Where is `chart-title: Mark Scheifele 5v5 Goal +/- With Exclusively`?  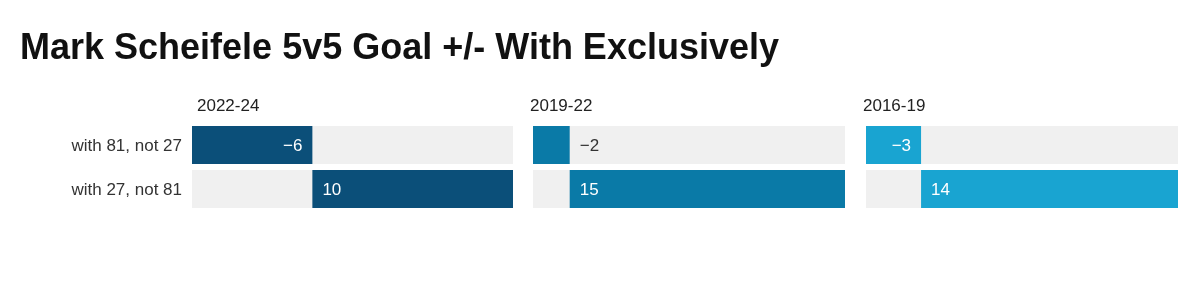 chart-title: Mark Scheifele 5v5 Goal +/- With Exclusively is located at coordinates (400, 47).